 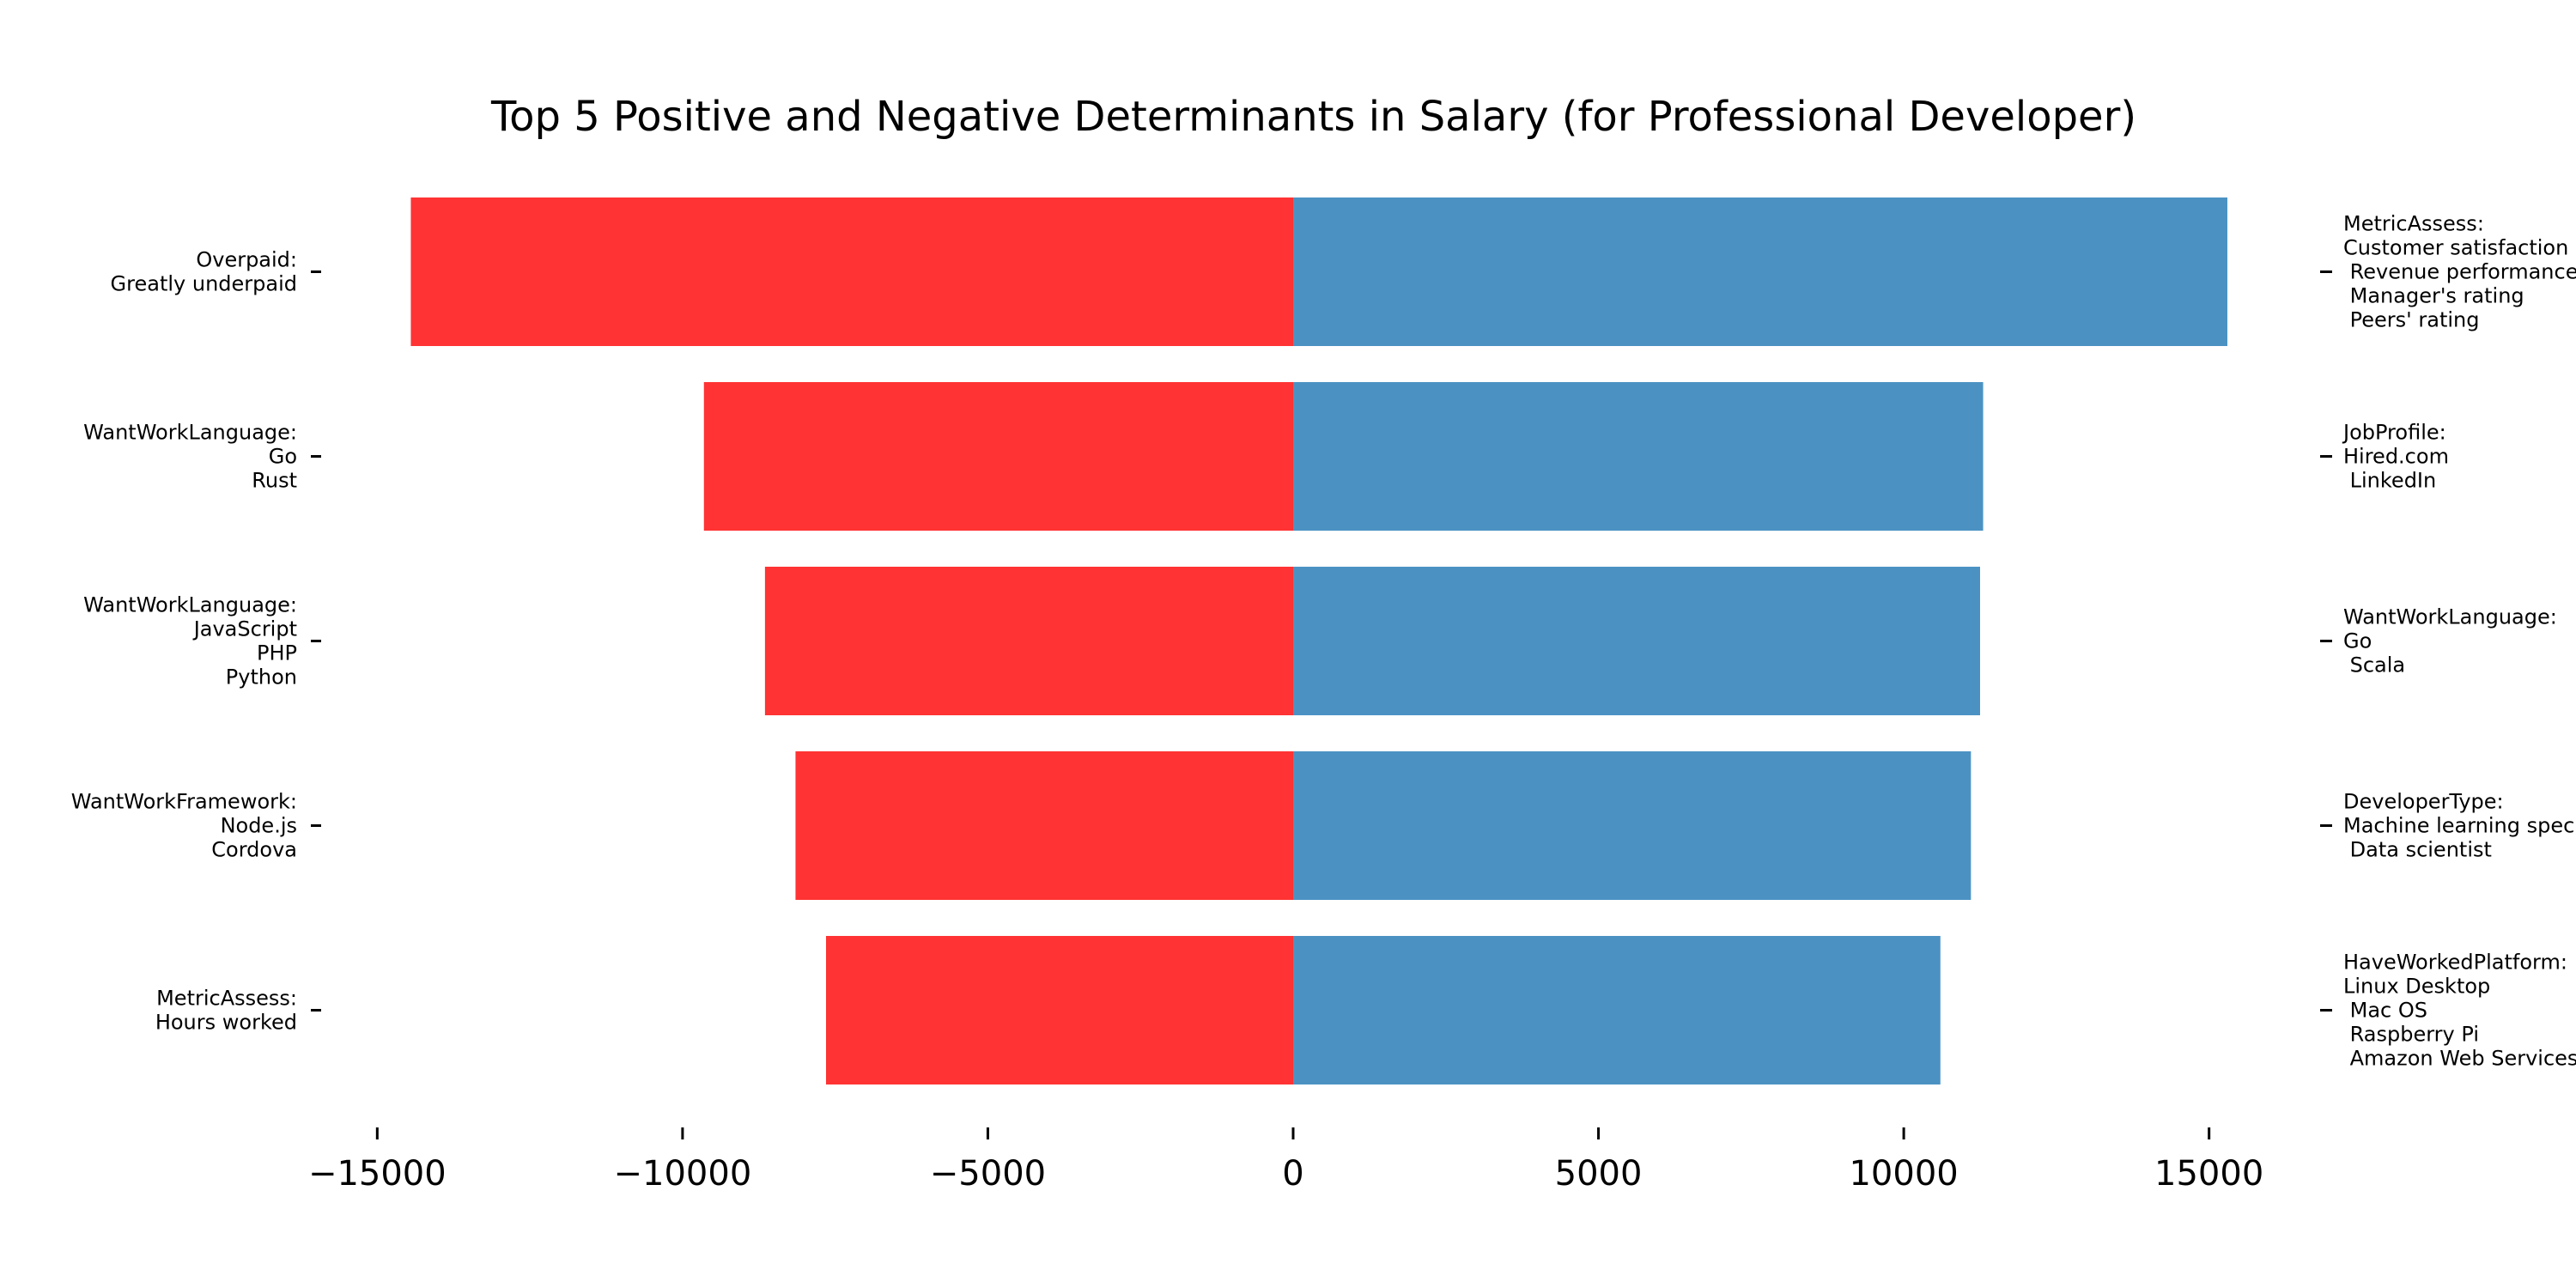 What do you see at coordinates (184, 826) in the screenshot?
I see `negative-category-label-4: WantWorkFramework: Node.js Cordova` at bounding box center [184, 826].